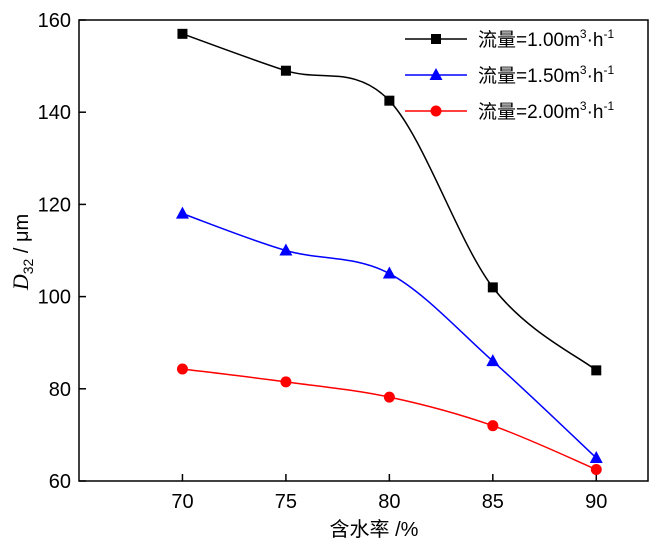 The height and width of the screenshot is (548, 668). I want to click on x-tick-label: 70, so click(182, 502).